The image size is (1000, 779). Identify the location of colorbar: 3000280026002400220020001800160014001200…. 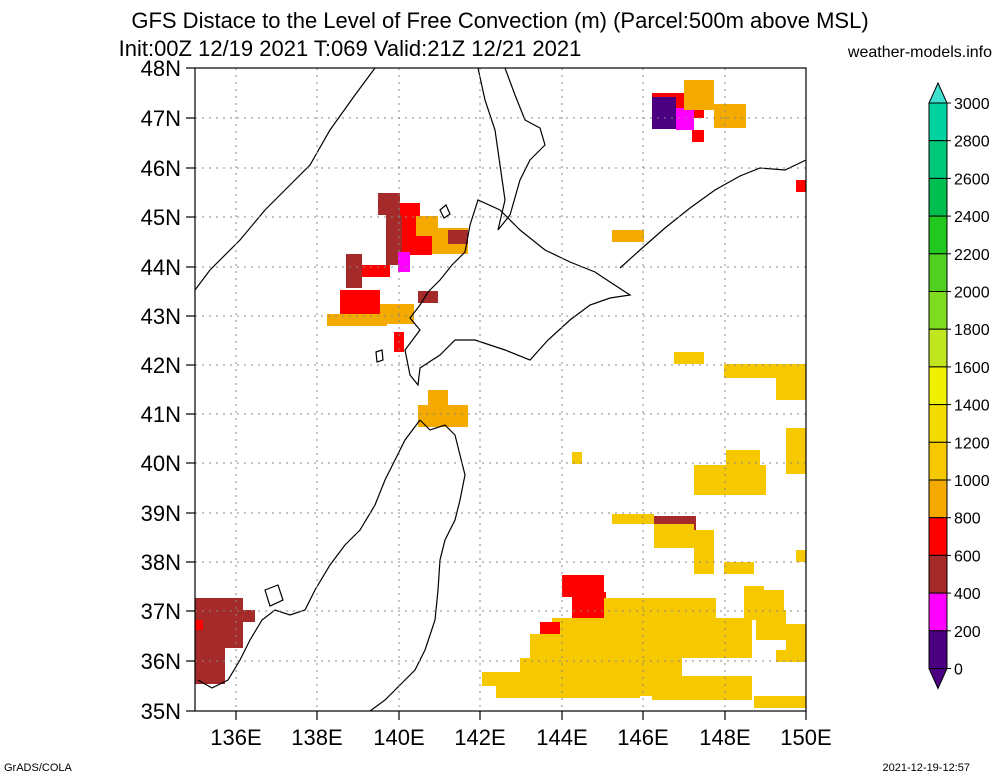
(959, 385).